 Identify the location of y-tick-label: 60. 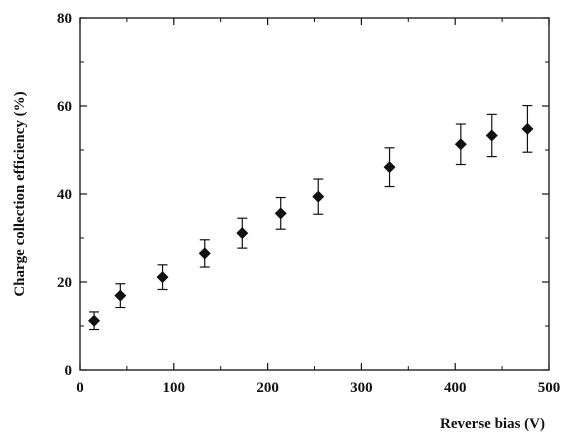
(64, 107).